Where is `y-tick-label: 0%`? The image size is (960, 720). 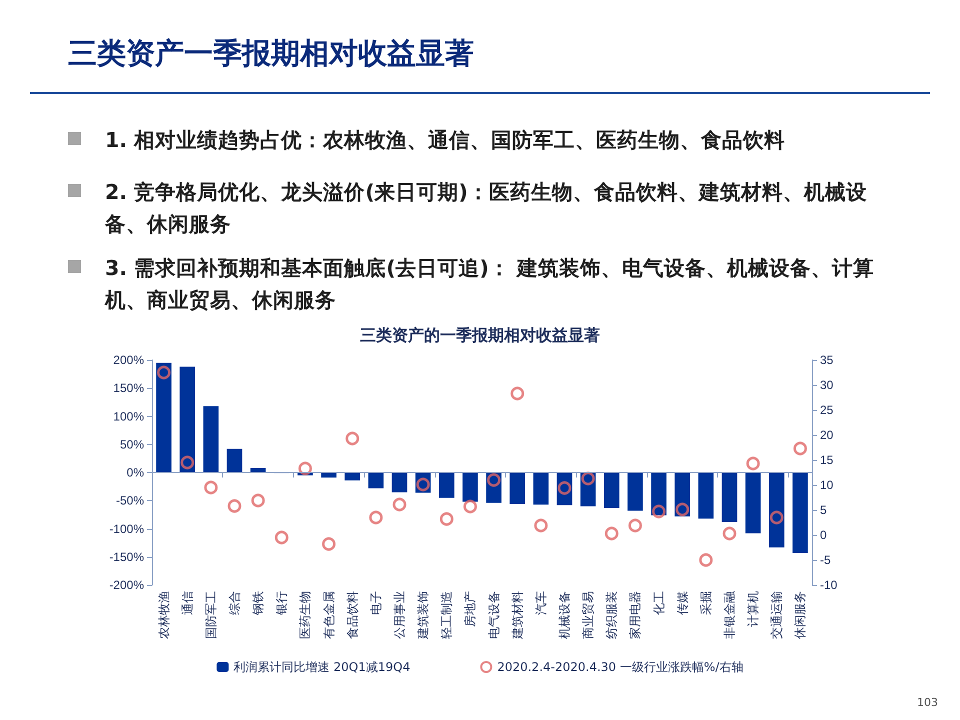
y-tick-label: 0% is located at coordinates (135, 473).